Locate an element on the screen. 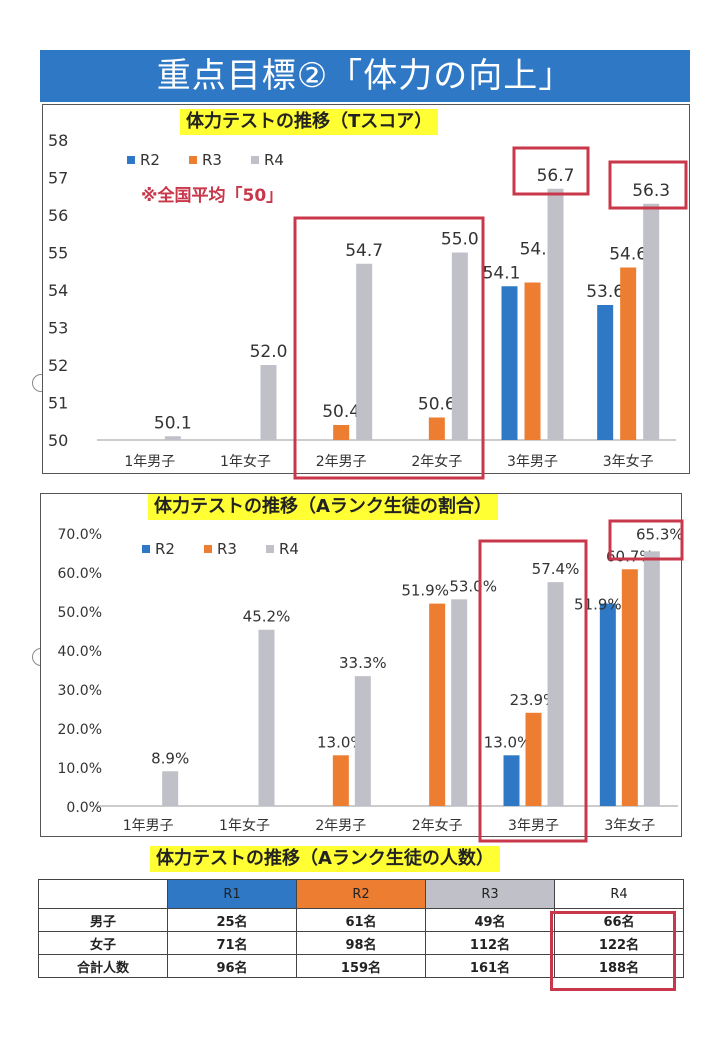 Image resolution: width=720 pixels, height=1040 pixels. table-title: 体力テストの推移（Aランク生徒の人数） is located at coordinates (325, 859).